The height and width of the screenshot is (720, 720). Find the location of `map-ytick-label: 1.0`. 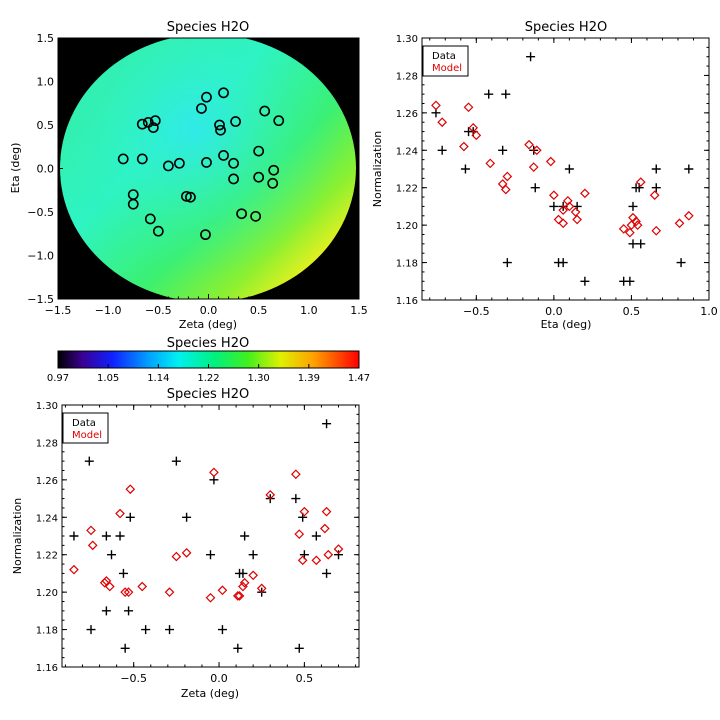

map-ytick-label: 1.0 is located at coordinates (46, 82).